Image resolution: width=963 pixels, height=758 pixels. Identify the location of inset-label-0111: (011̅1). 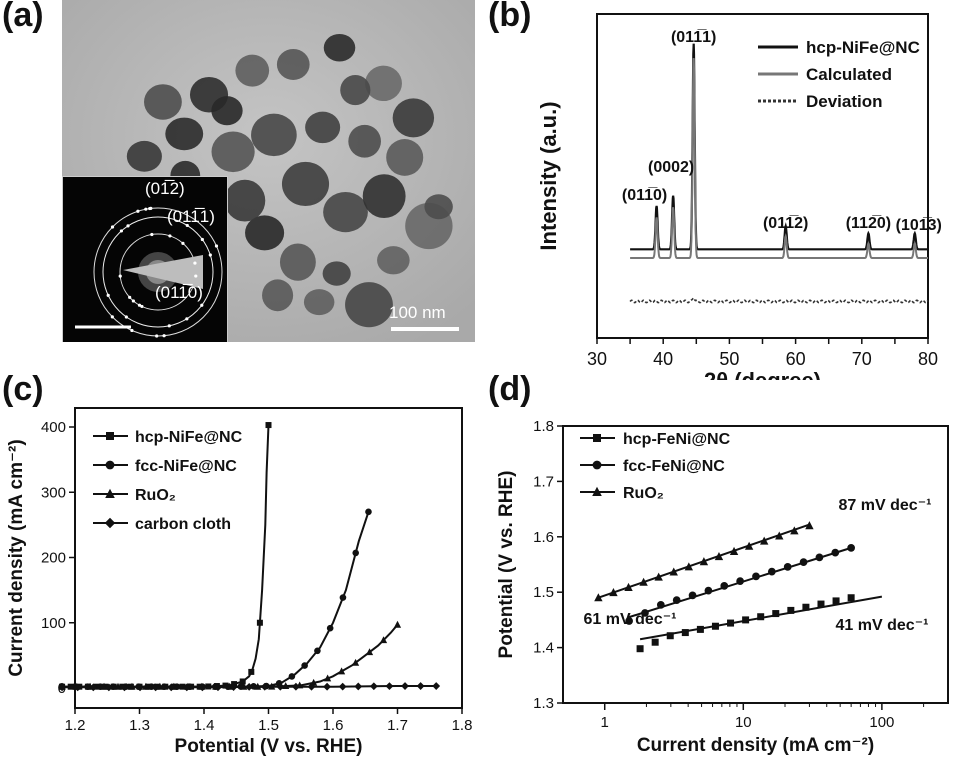
(191, 216).